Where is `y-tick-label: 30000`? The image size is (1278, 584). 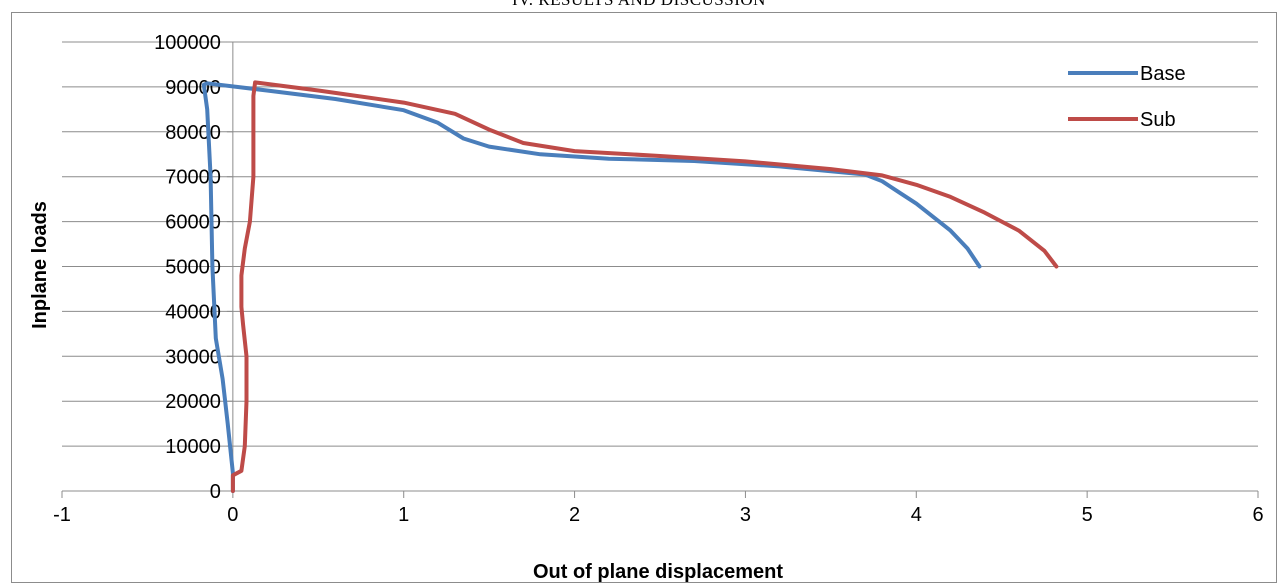 y-tick-label: 30000 is located at coordinates (193, 357).